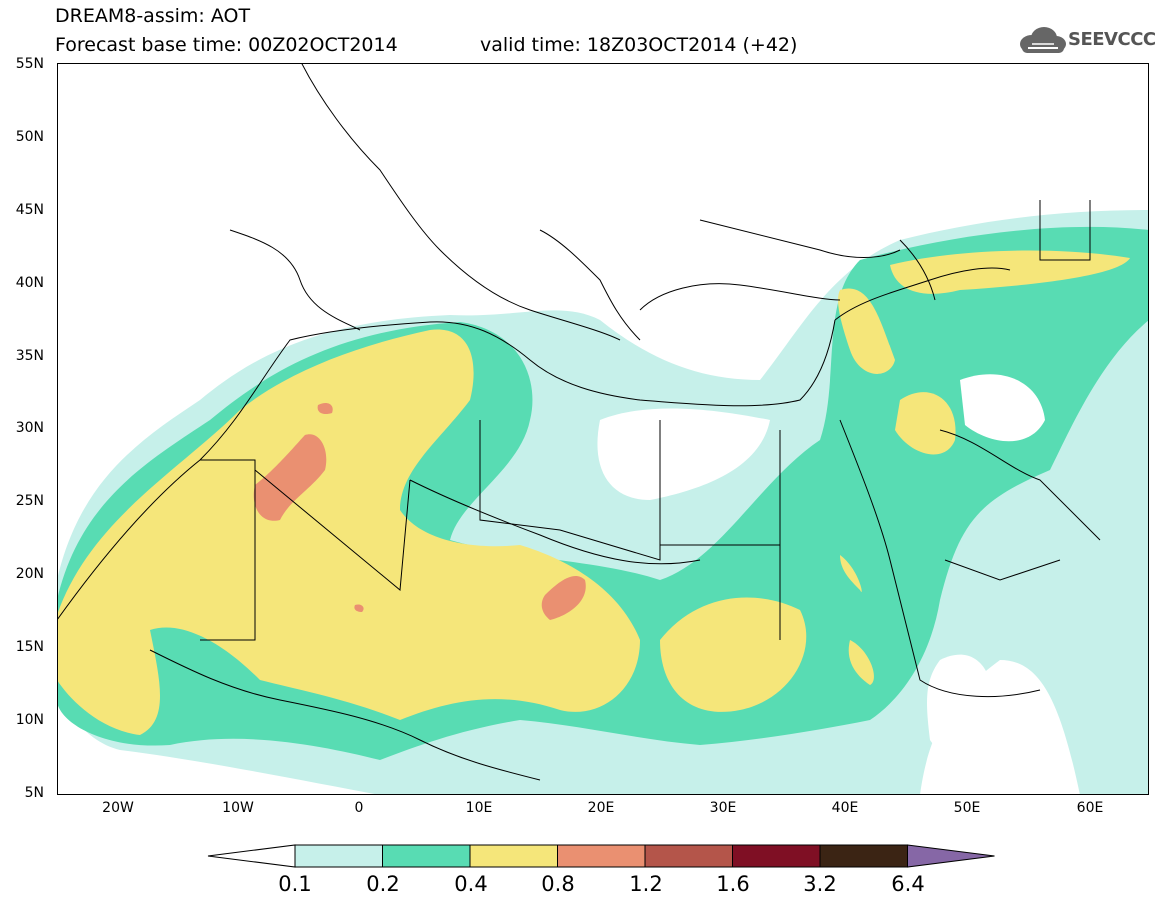 The image size is (1165, 905). What do you see at coordinates (733, 884) in the screenshot?
I see `colorbar-label: 1.6` at bounding box center [733, 884].